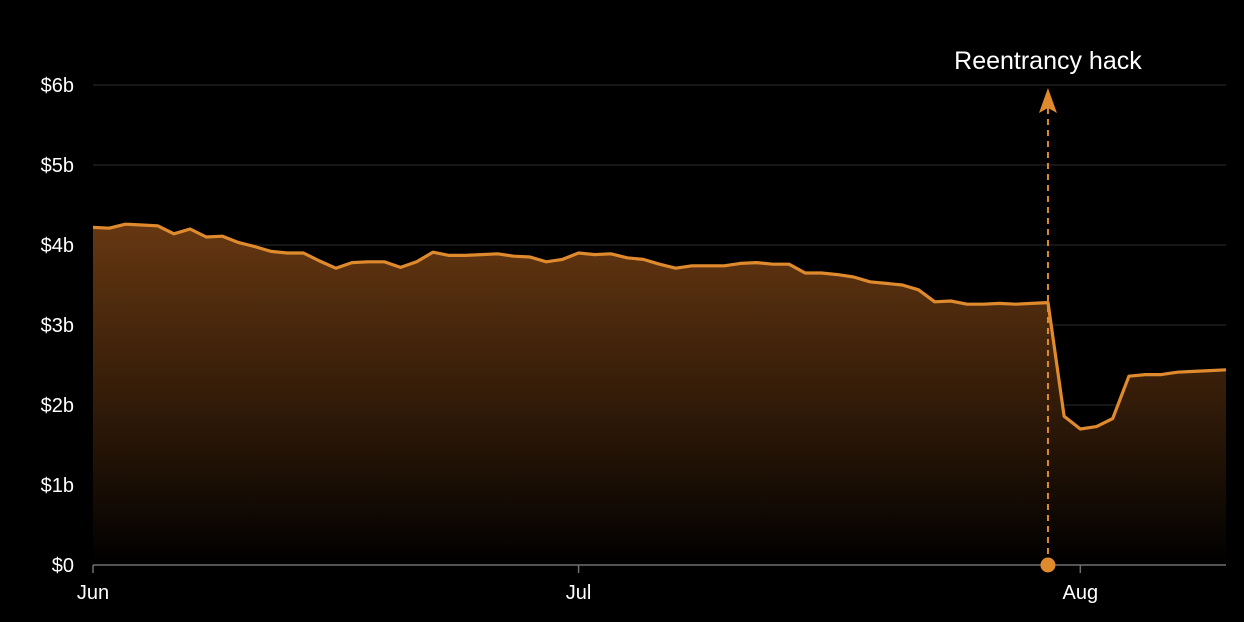 This screenshot has height=622, width=1244. What do you see at coordinates (57, 246) in the screenshot?
I see `y-tick-label: $4b` at bounding box center [57, 246].